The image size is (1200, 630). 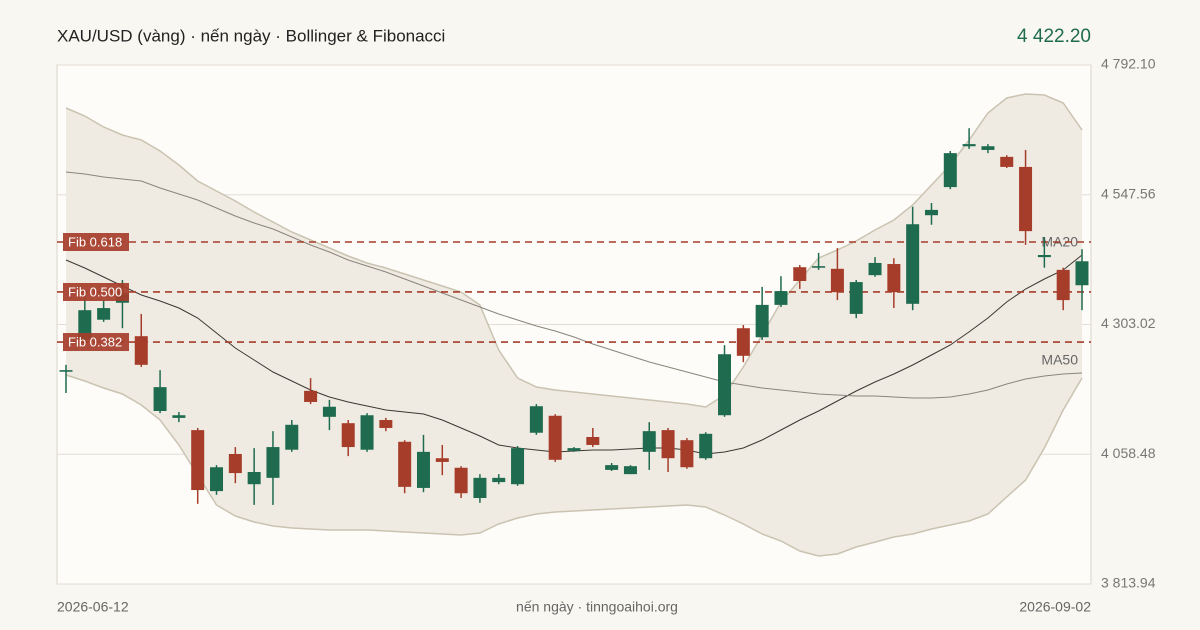 I want to click on source-note: nến ngày · tinngoaihoi.org, so click(x=597, y=607).